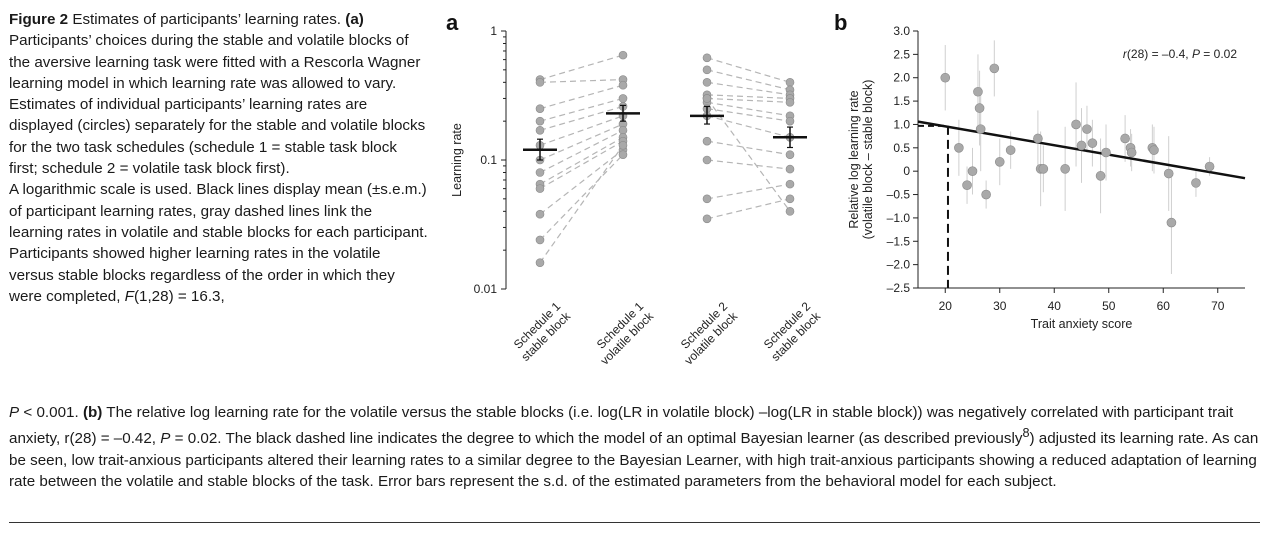 This screenshot has height=535, width=1270. Describe the element at coordinates (493, 31) in the screenshot. I see `panel-a-y-tick-label: 1` at that location.